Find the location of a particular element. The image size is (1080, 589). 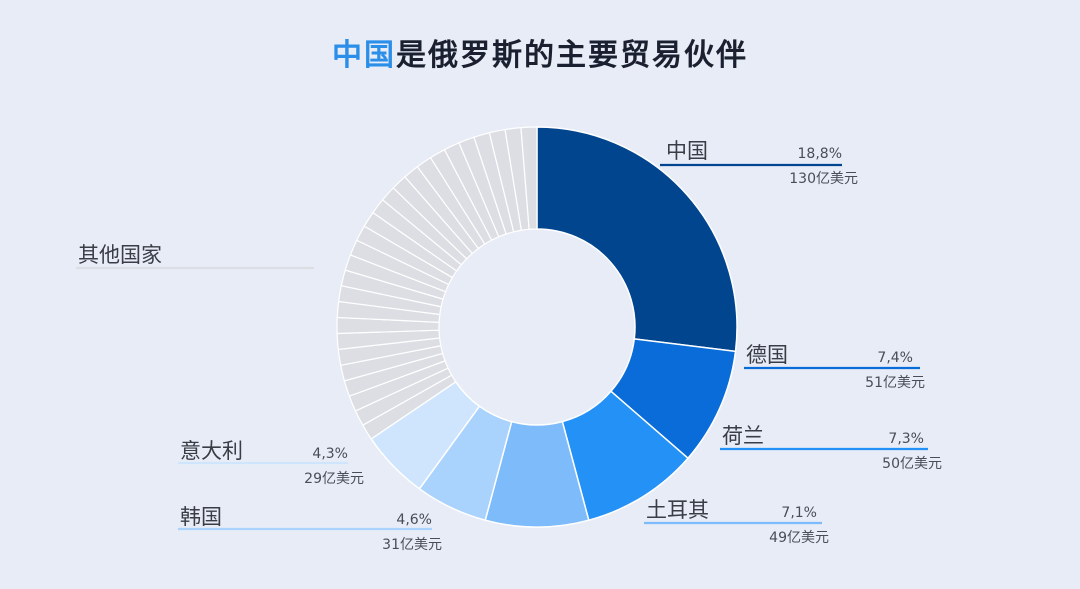

label-name-korea: 韩国 is located at coordinates (201, 517).